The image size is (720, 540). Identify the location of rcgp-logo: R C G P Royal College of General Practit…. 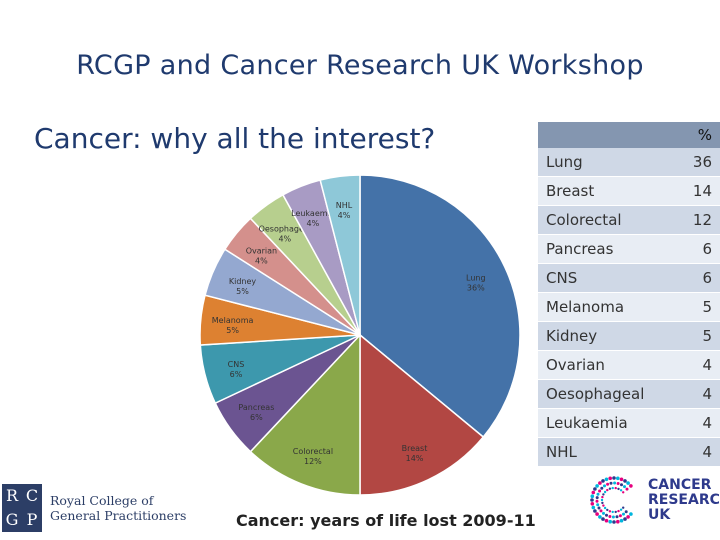
(94, 508).